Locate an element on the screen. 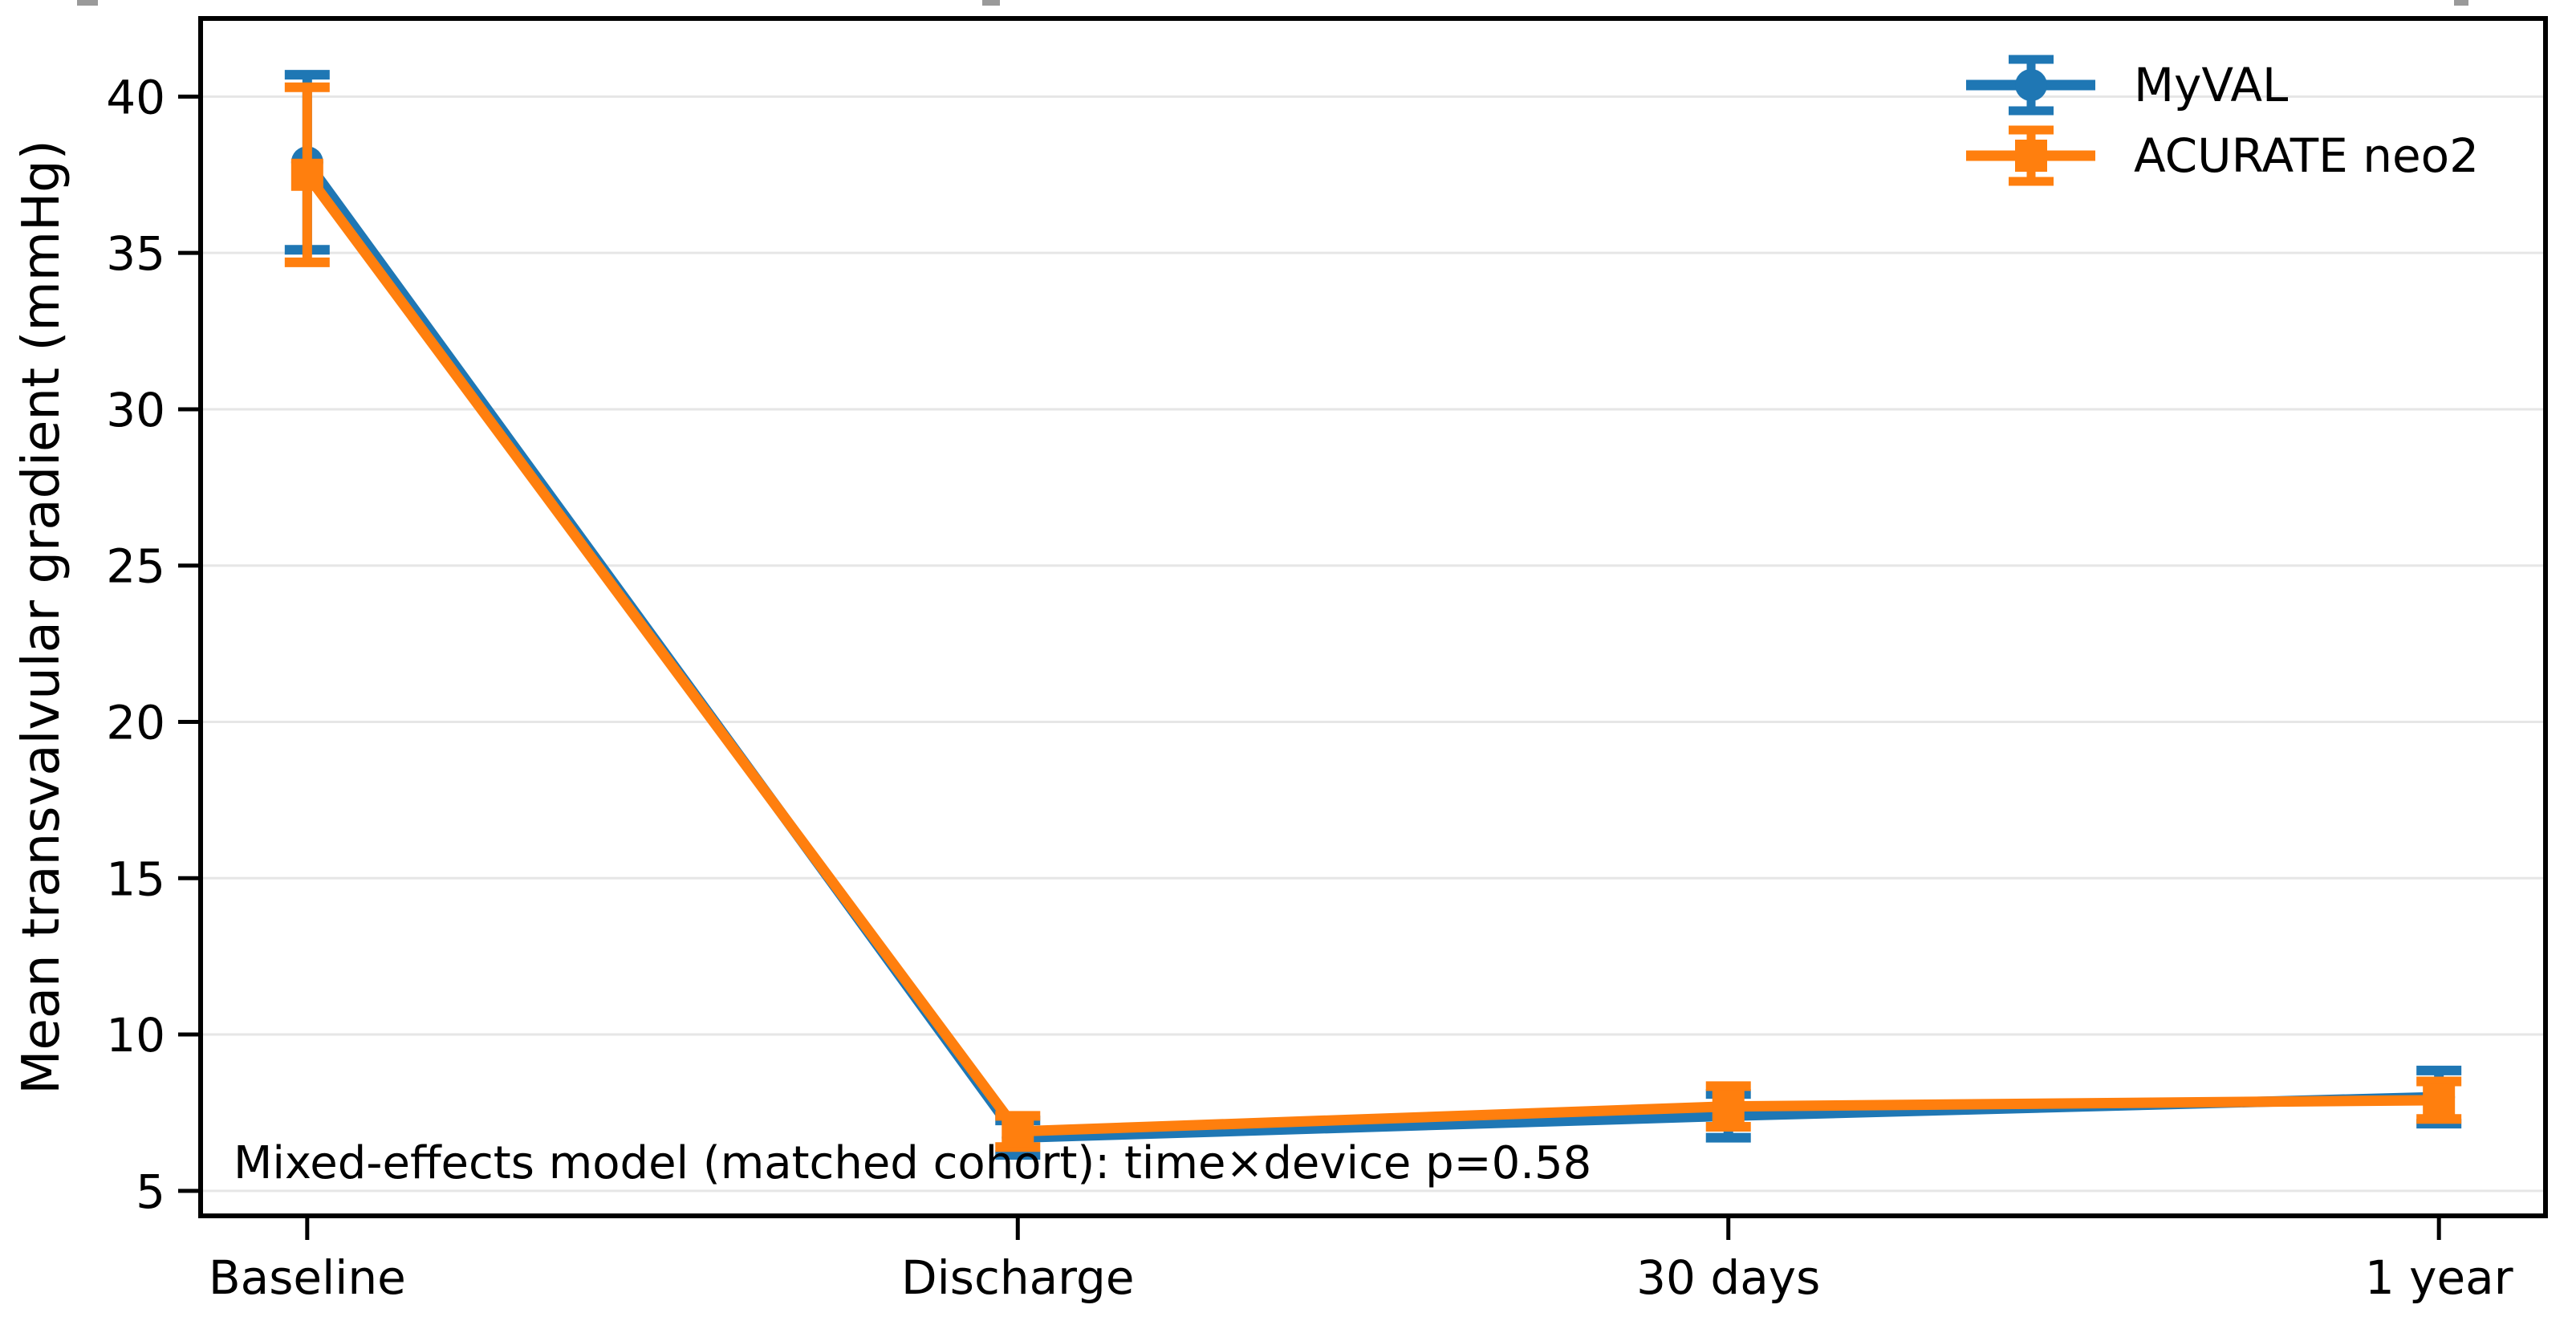  y-tick-label: 15 is located at coordinates (135, 878).